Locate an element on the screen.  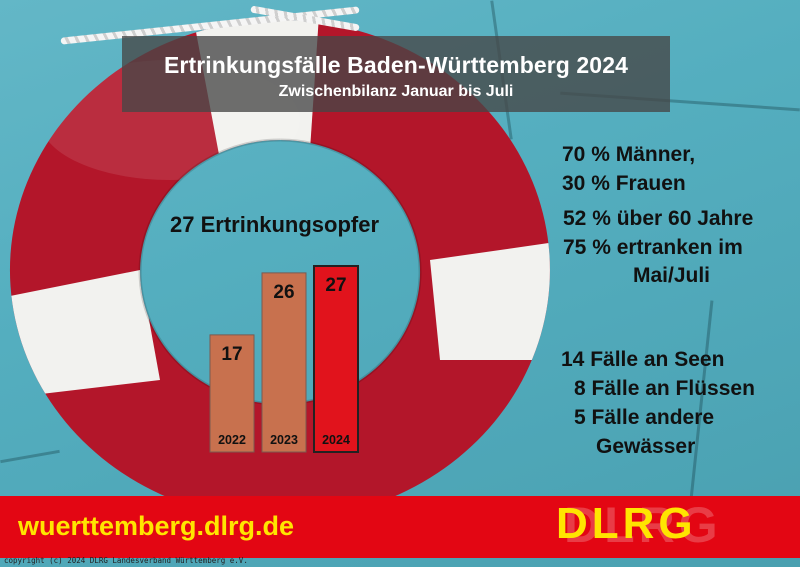
stat-men: 70 % Männer, is located at coordinates (629, 154).